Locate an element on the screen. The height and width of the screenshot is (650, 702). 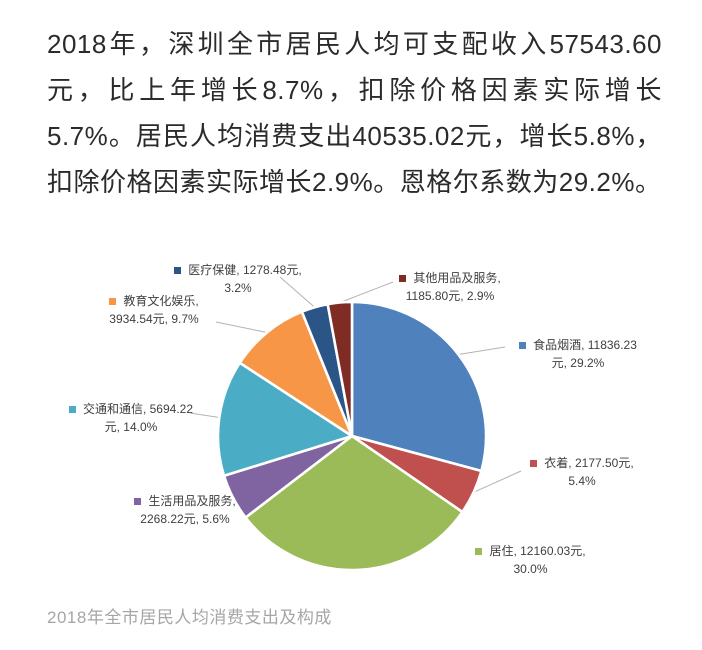
pie-label-pct: 5.4% is located at coordinates (582, 481).